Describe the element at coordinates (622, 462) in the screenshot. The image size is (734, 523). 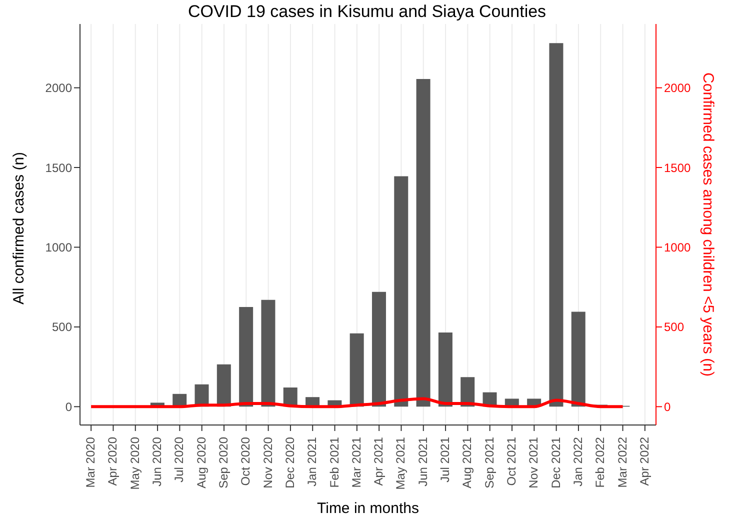
I see `x-tick-label: Mar 2022` at that location.